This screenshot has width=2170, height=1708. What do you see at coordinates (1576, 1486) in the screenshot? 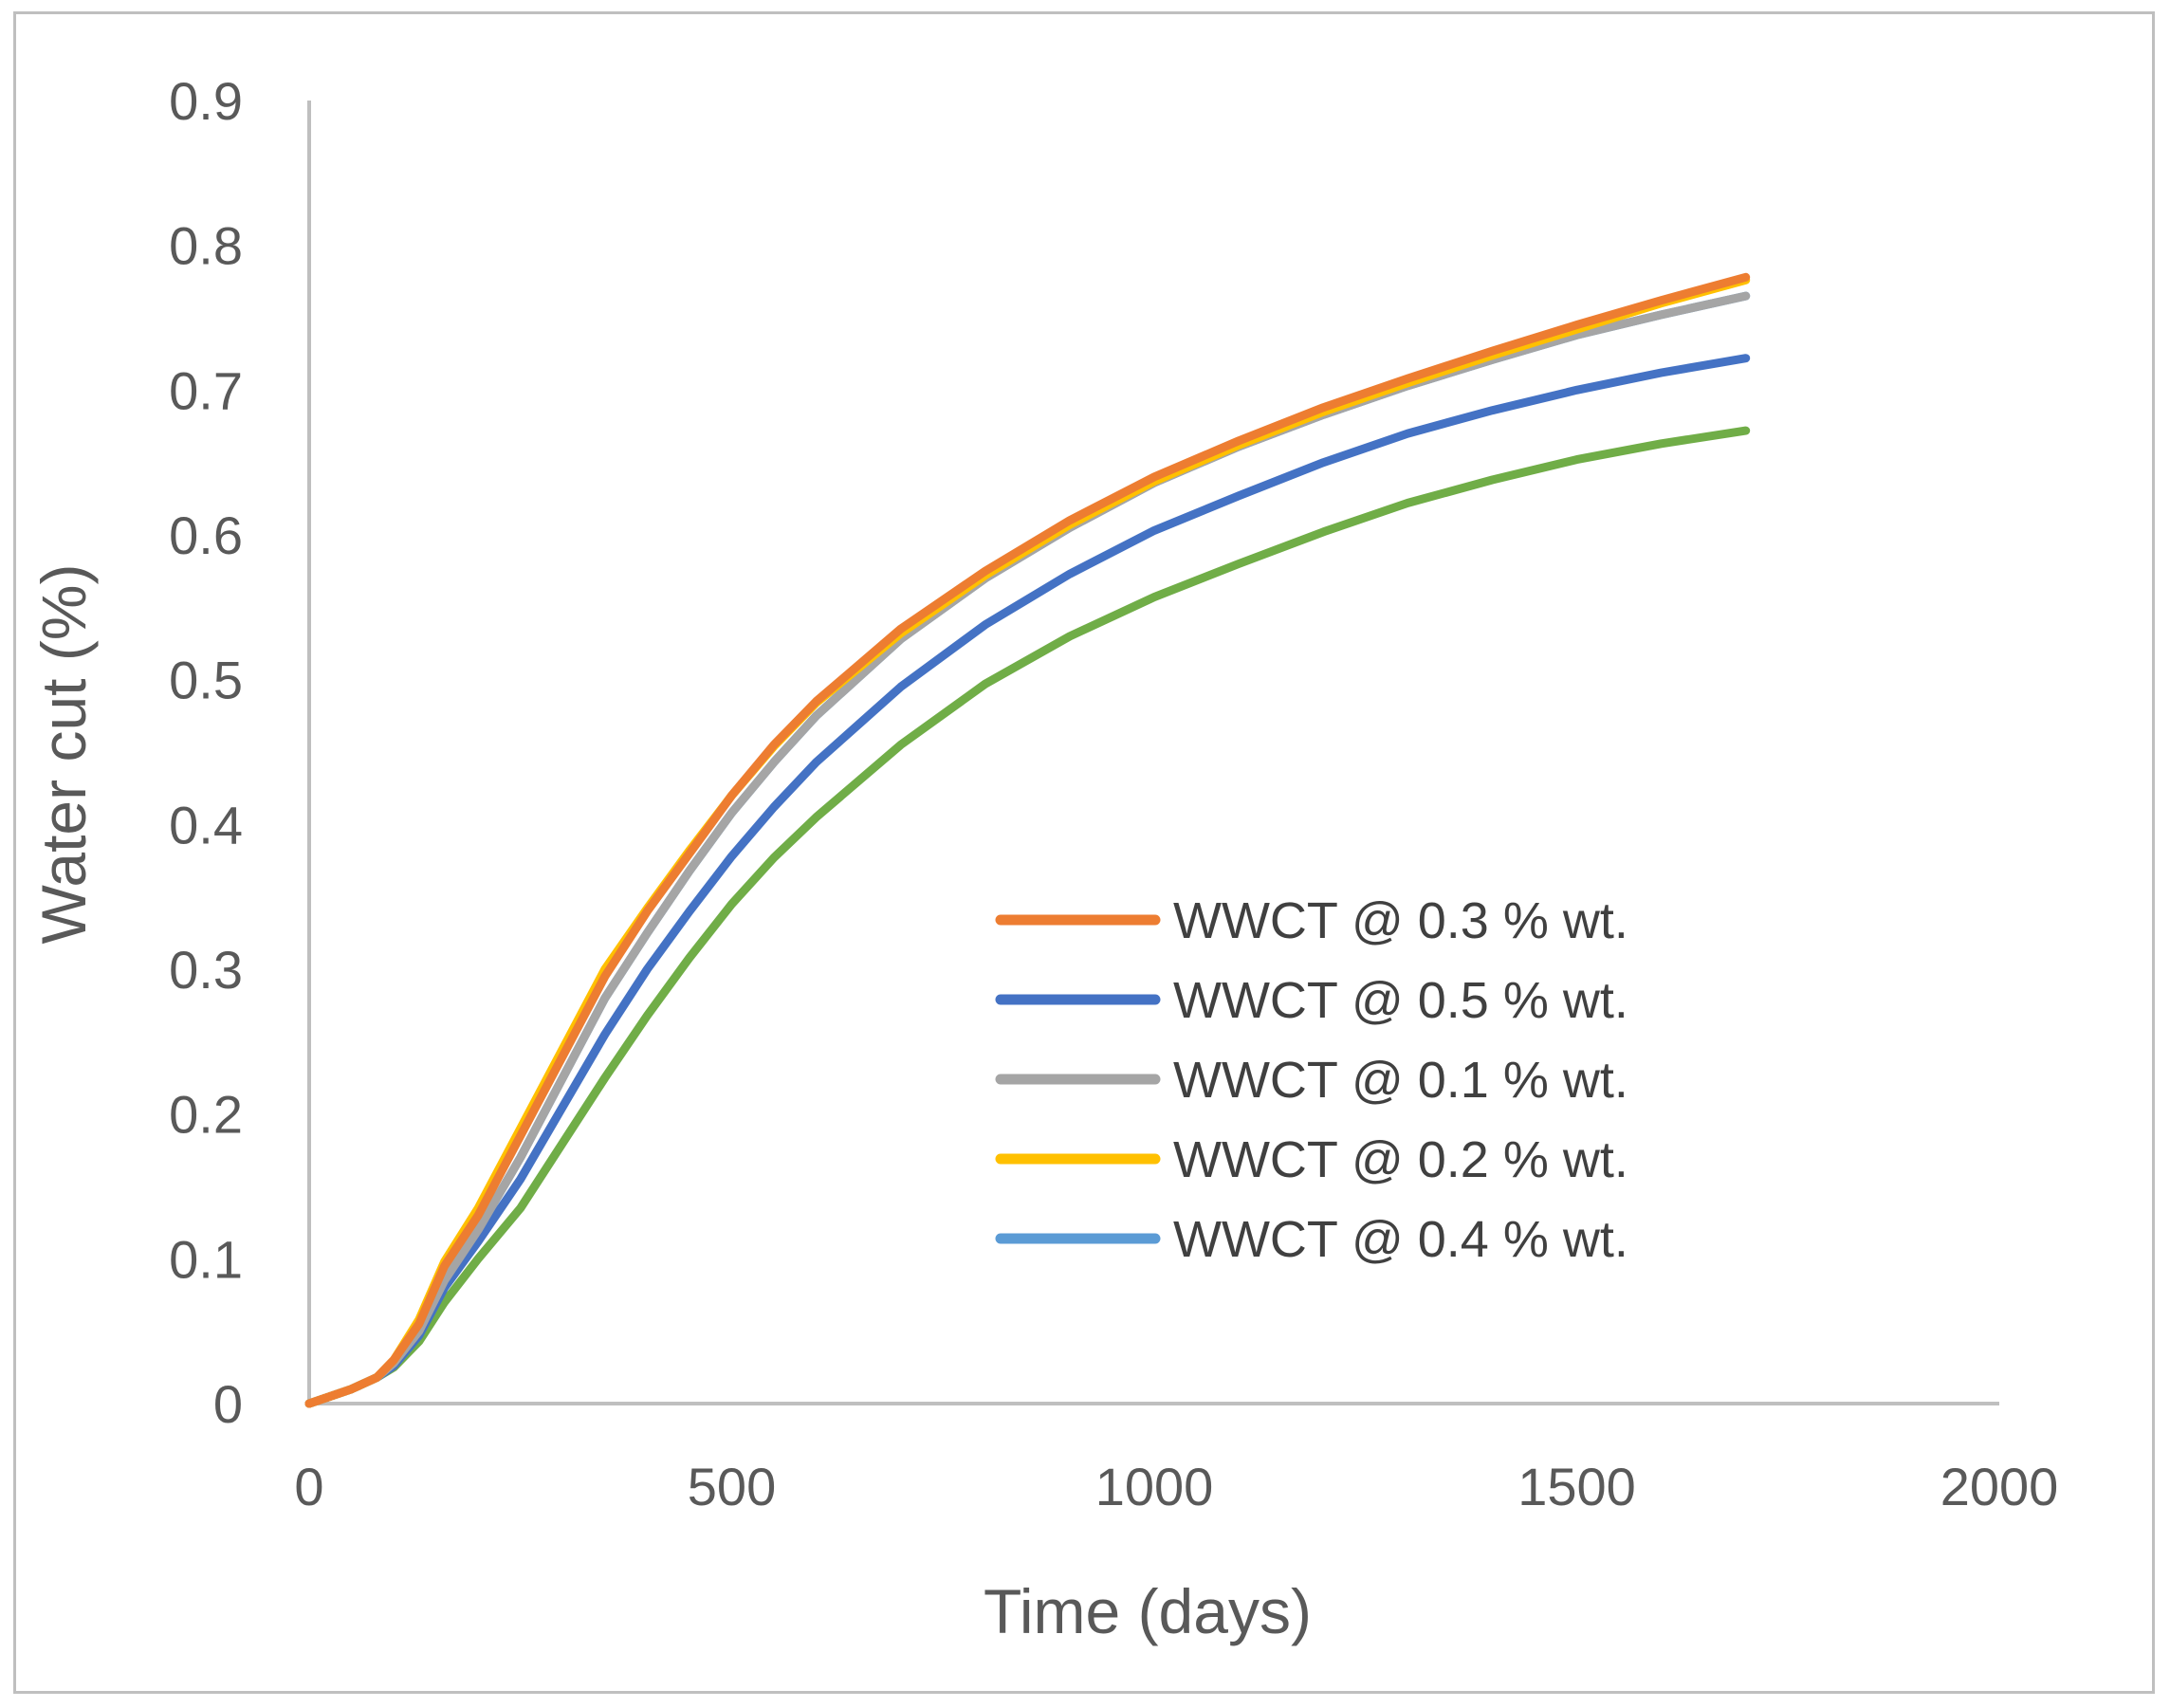
I see `x-tick-label: 1500` at bounding box center [1576, 1486].